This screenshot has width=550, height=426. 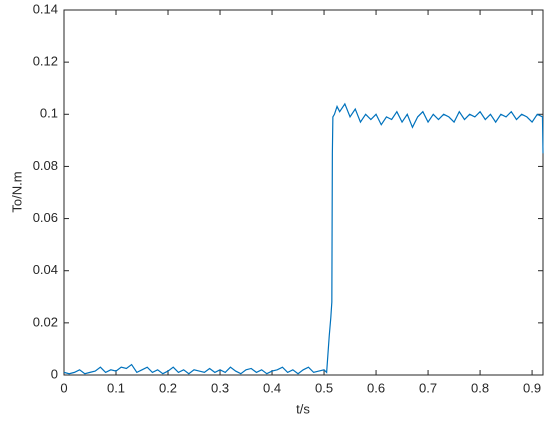 I want to click on y-tick-label: 0.06, so click(x=45, y=217).